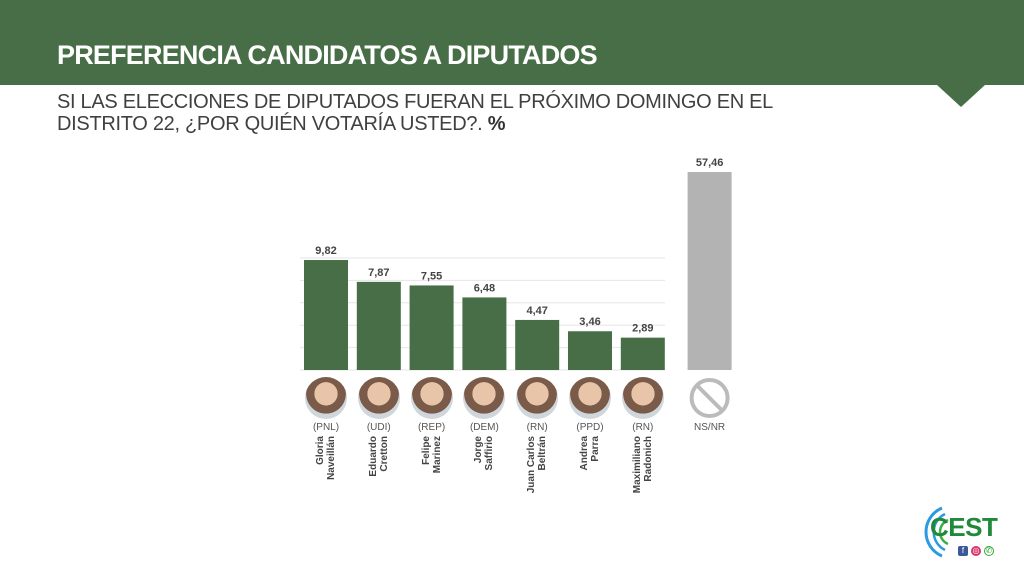 Image resolution: width=1024 pixels, height=575 pixels. Describe the element at coordinates (496, 124) in the screenshot. I see `unit: %` at that location.